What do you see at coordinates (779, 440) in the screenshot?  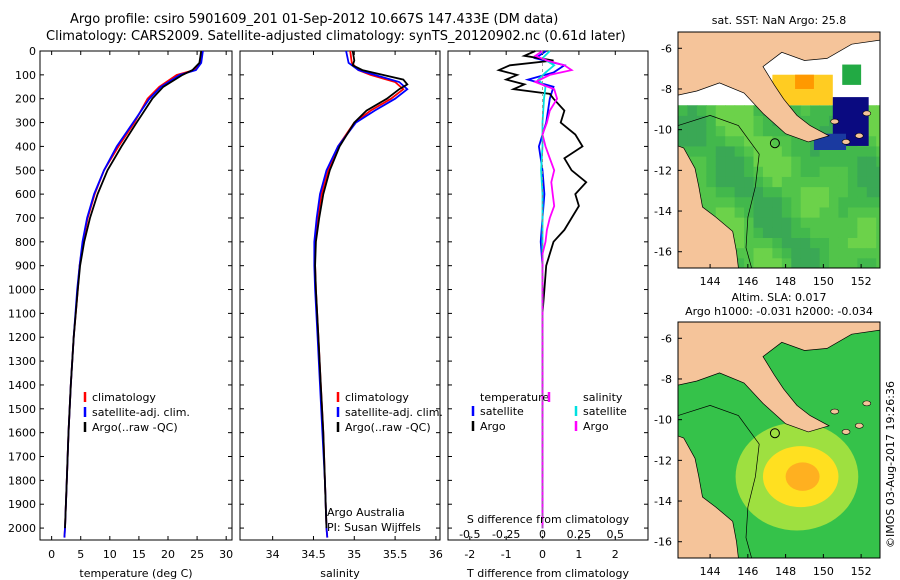 I see `map-body` at bounding box center [779, 440].